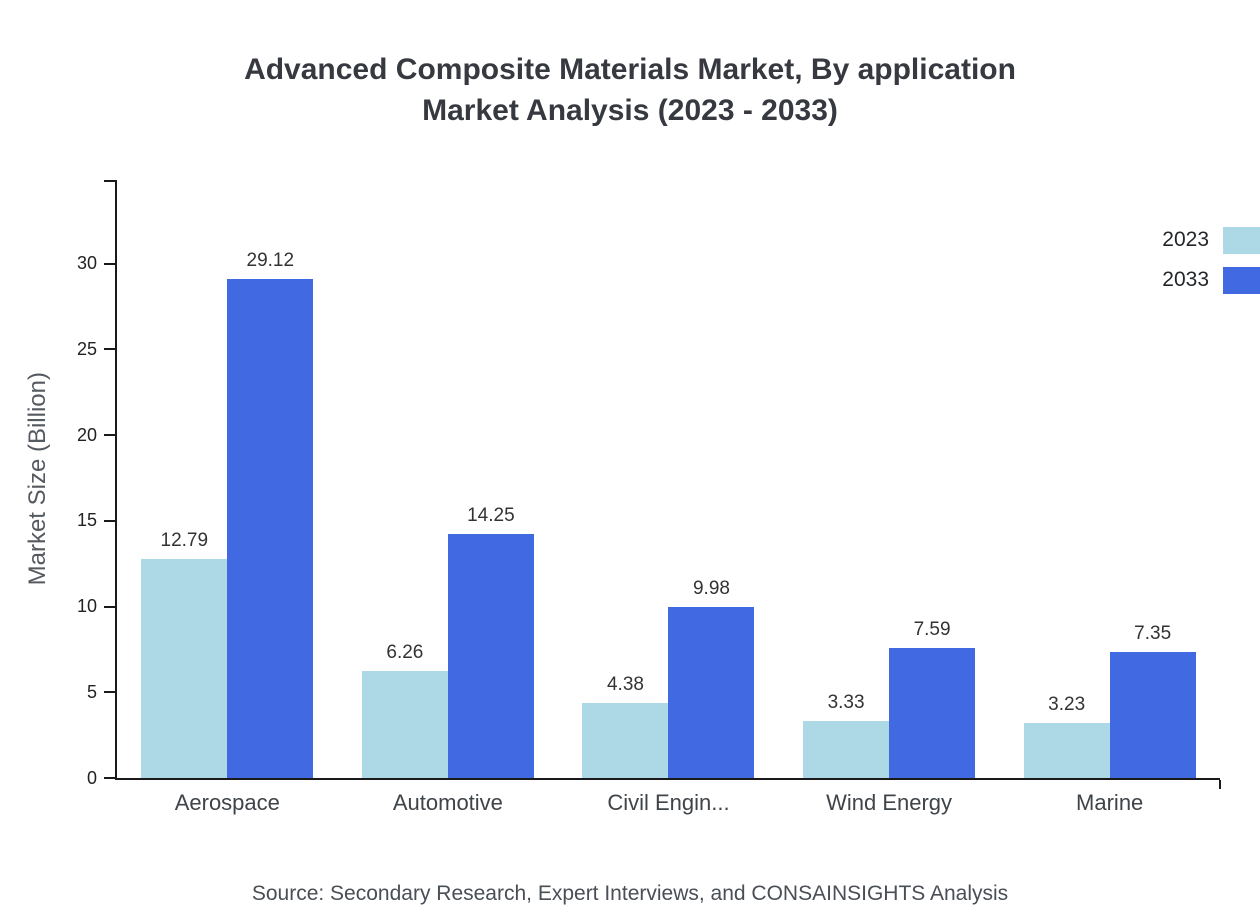 This screenshot has width=1260, height=920. I want to click on x-axis-category-label: Aerospace, so click(227, 802).